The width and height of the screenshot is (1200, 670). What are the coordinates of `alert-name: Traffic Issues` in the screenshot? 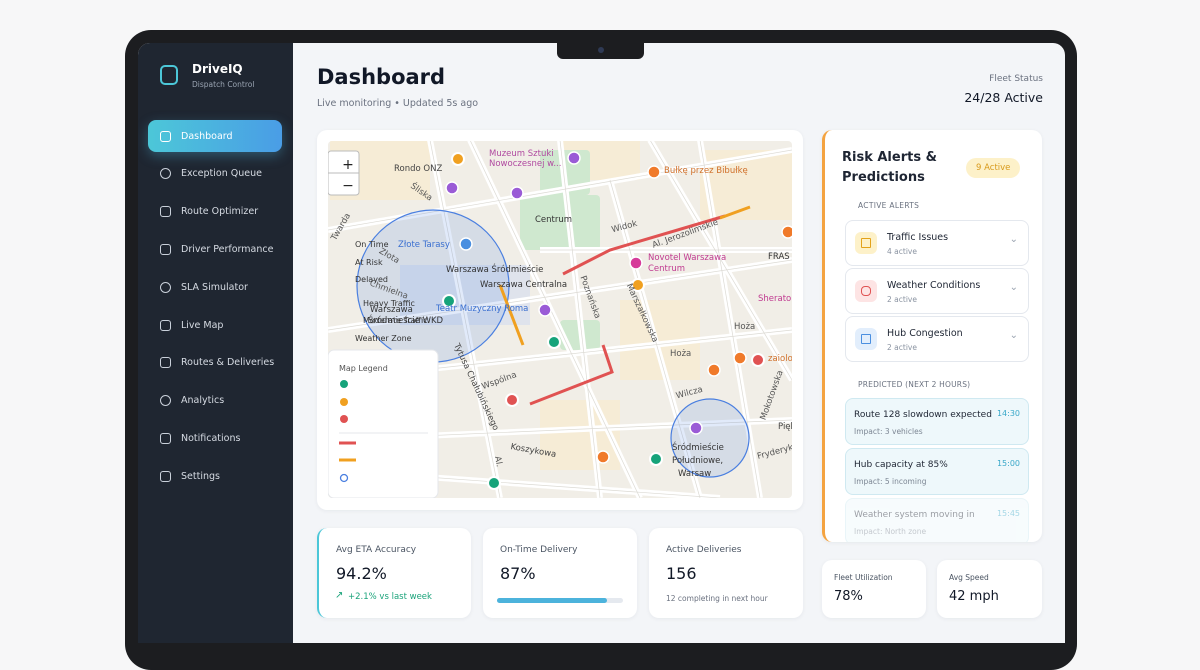 It's located at (918, 237).